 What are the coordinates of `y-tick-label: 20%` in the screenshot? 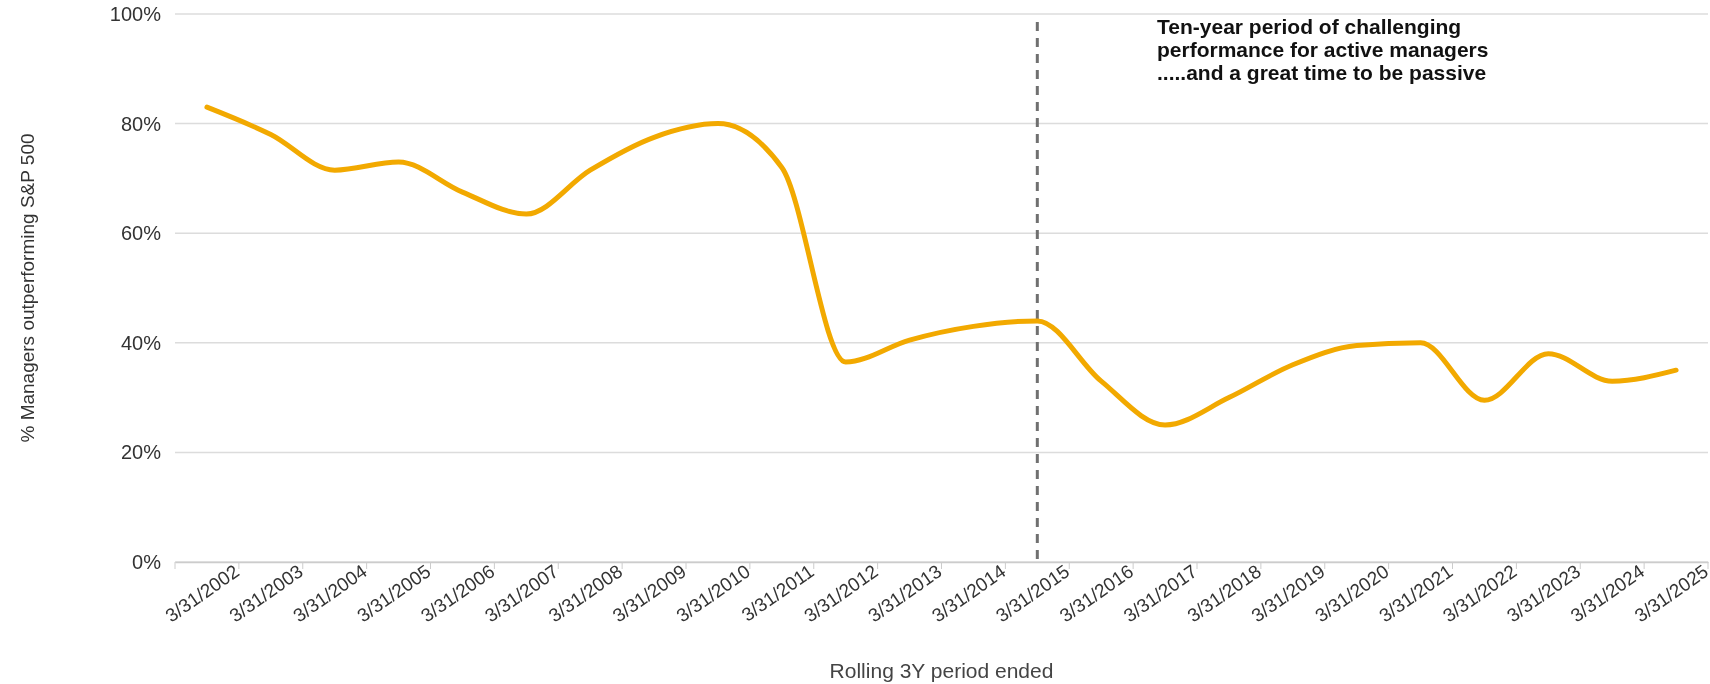 It's located at (141, 452).